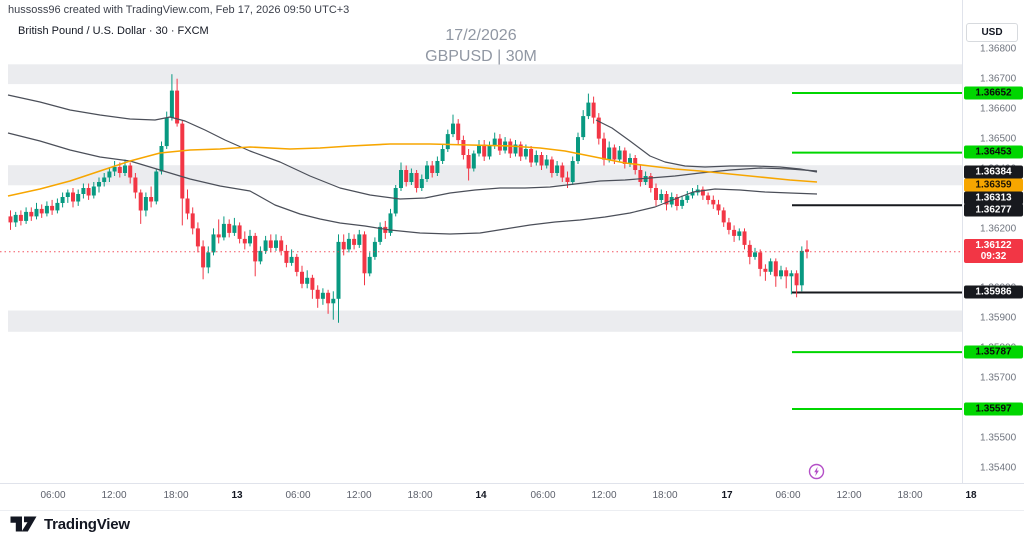 The width and height of the screenshot is (1024, 549). Describe the element at coordinates (998, 318) in the screenshot. I see `price-tick: 1.35900` at that location.